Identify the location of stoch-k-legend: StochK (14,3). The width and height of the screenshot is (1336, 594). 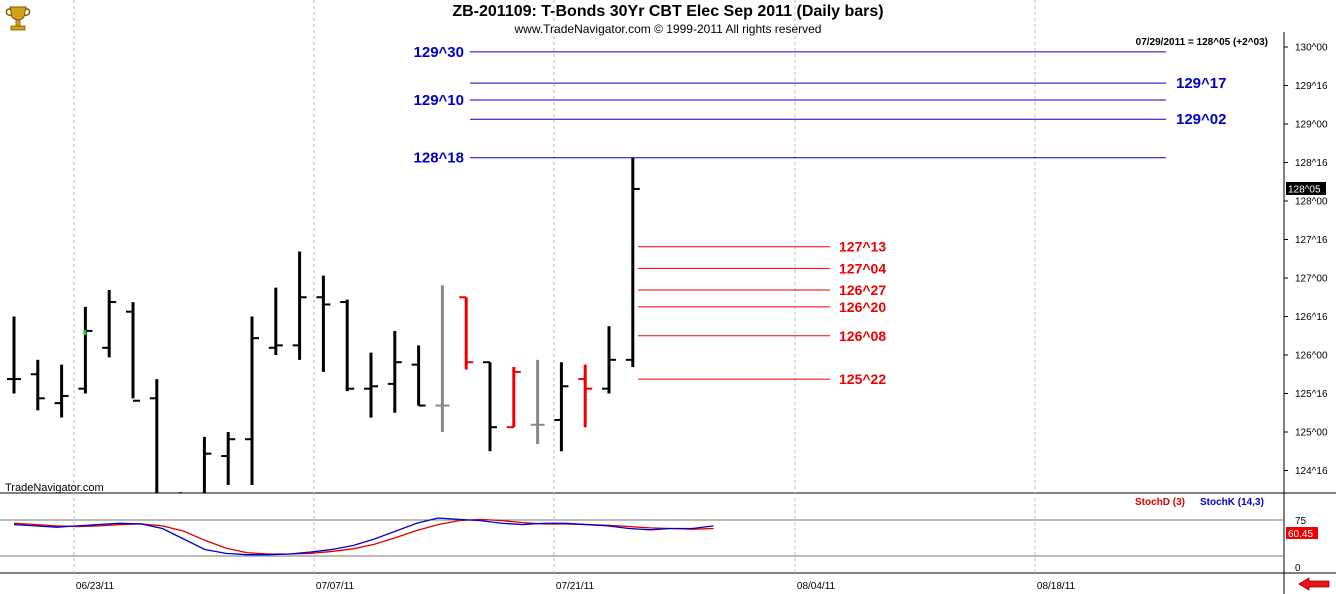
(1232, 502).